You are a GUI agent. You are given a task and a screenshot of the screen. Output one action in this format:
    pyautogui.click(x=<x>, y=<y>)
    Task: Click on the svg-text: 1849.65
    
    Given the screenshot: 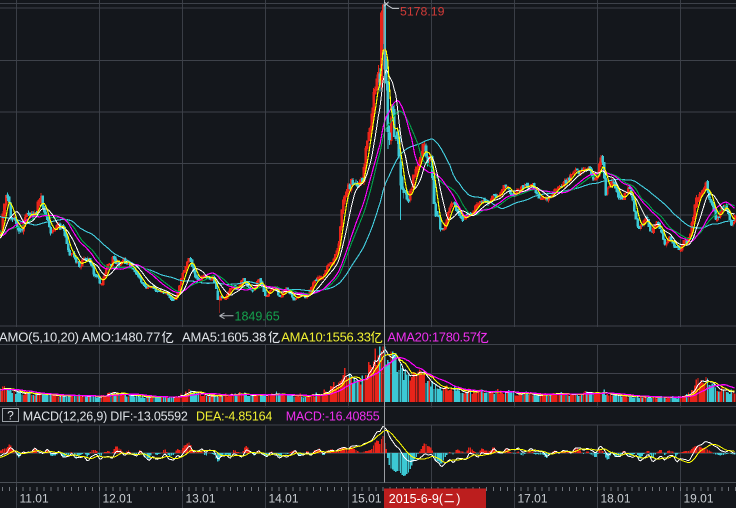 What is the action you would take?
    pyautogui.click(x=257, y=317)
    